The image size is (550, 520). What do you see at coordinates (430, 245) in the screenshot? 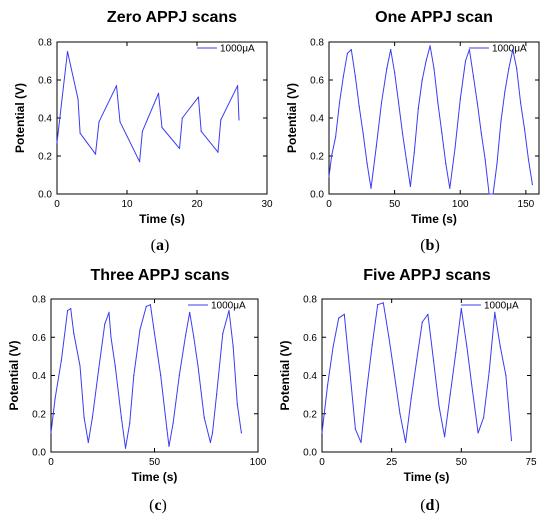
I see `panel-label: (b)` at bounding box center [430, 245].